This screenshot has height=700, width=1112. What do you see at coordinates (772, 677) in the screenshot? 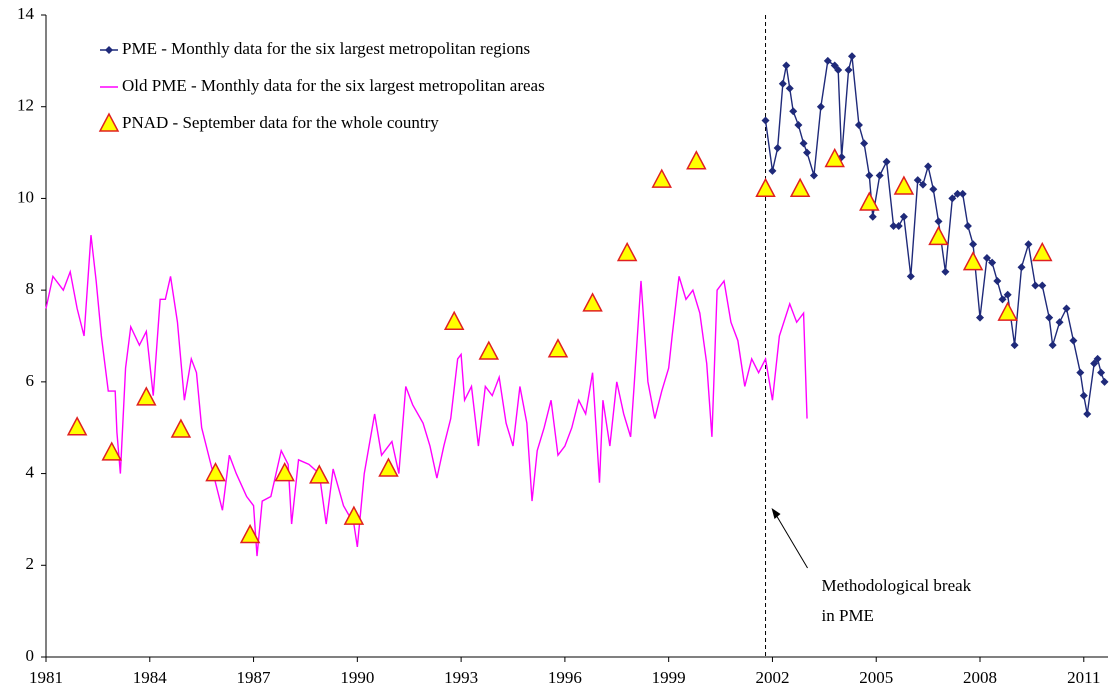
I see `x-tick-label: 2002` at bounding box center [772, 677].